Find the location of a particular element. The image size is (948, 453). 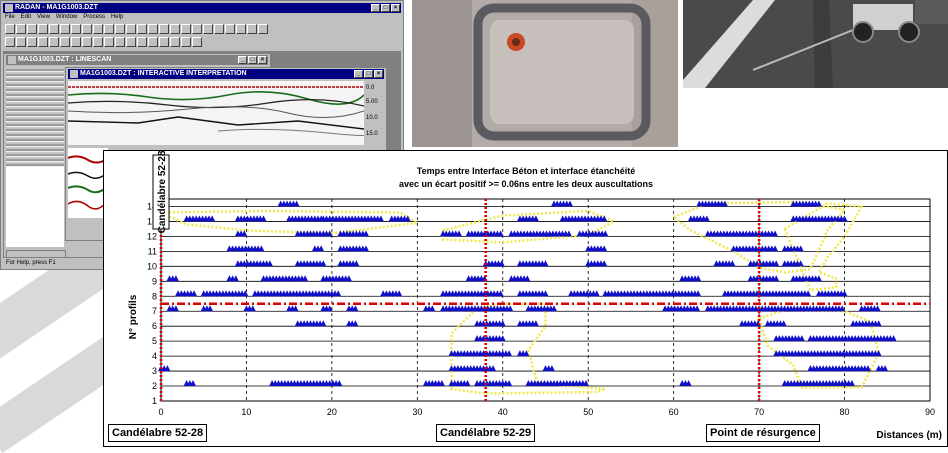

menu-item-edit: Edit is located at coordinates (26, 17).